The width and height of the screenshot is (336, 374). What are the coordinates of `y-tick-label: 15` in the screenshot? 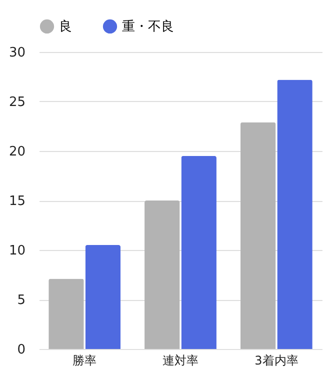 It's located at (17, 201).